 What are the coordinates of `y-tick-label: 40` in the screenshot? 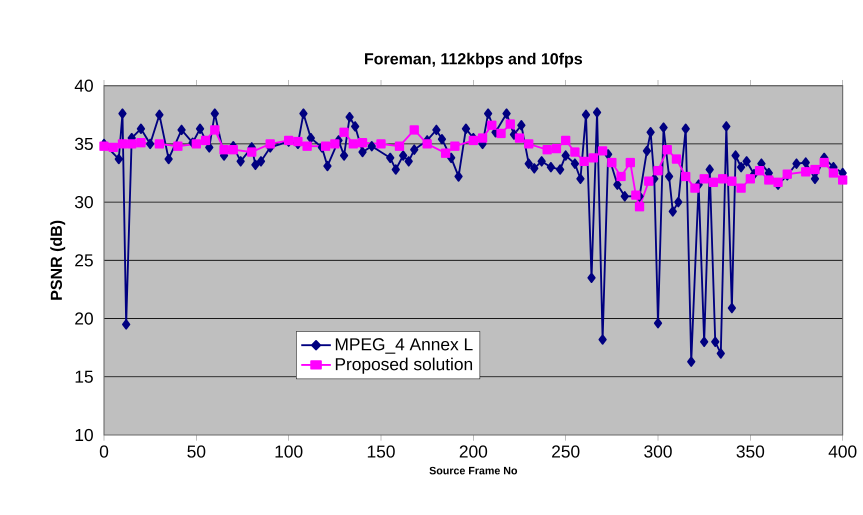 It's located at (83, 86).